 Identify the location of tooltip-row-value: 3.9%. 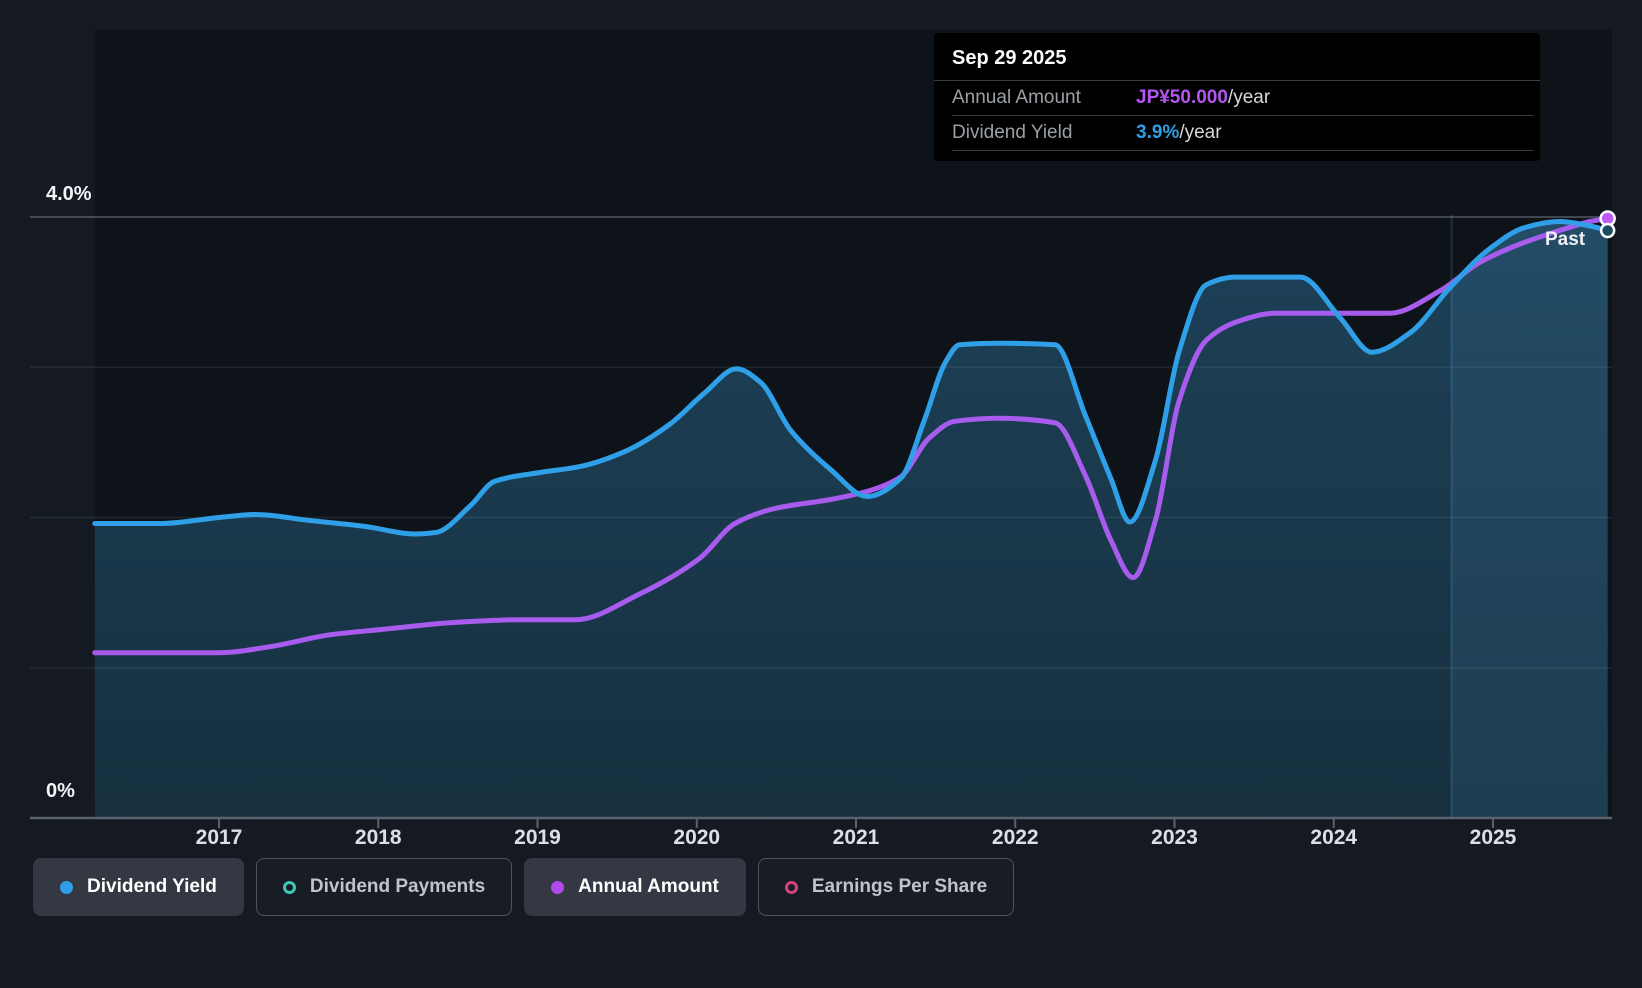
(1158, 132).